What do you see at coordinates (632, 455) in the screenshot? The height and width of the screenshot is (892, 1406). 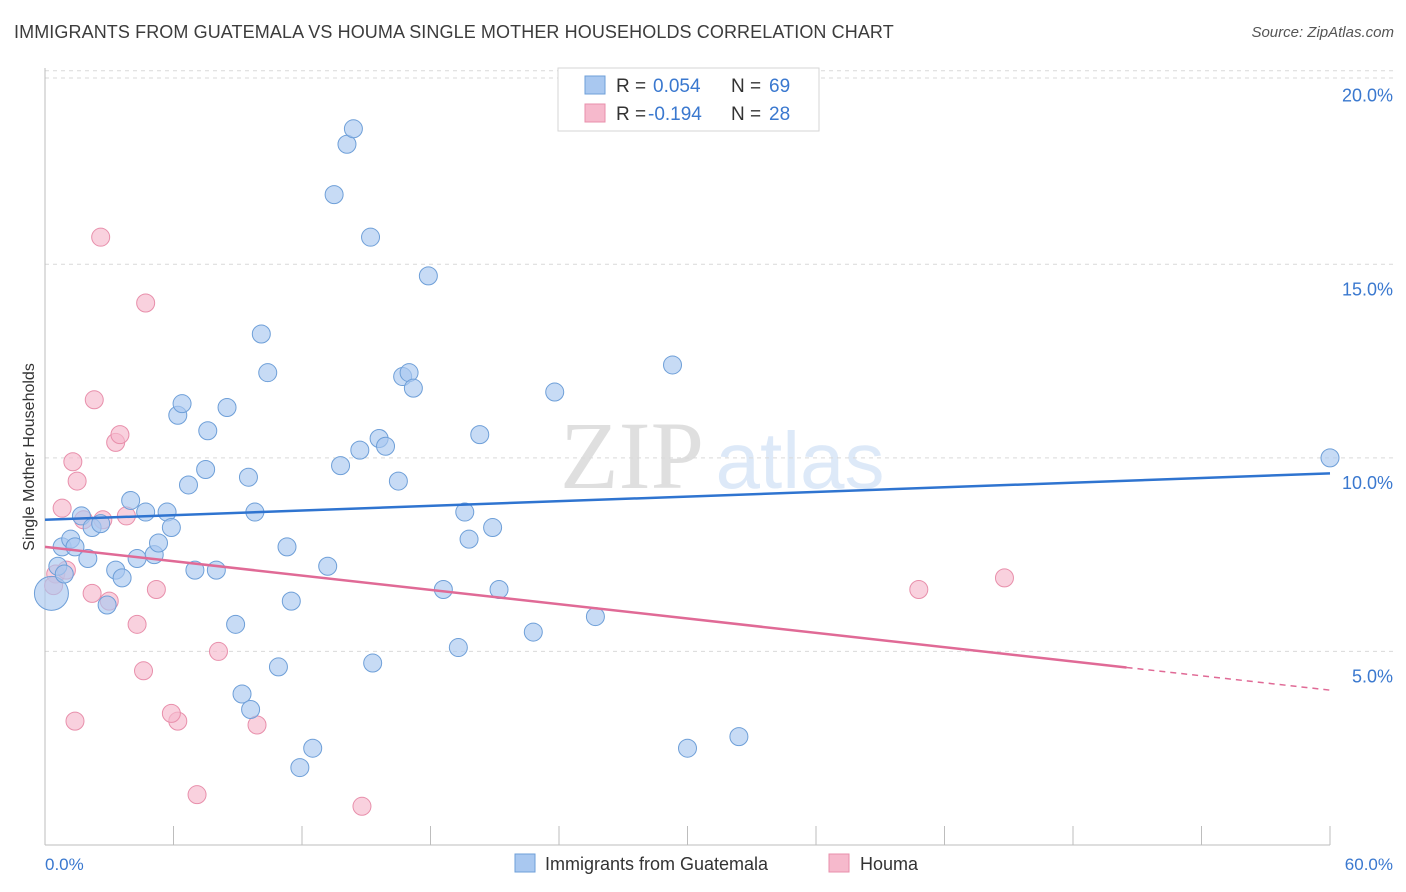 I see `watermark-zip: ZIP` at bounding box center [632, 455].